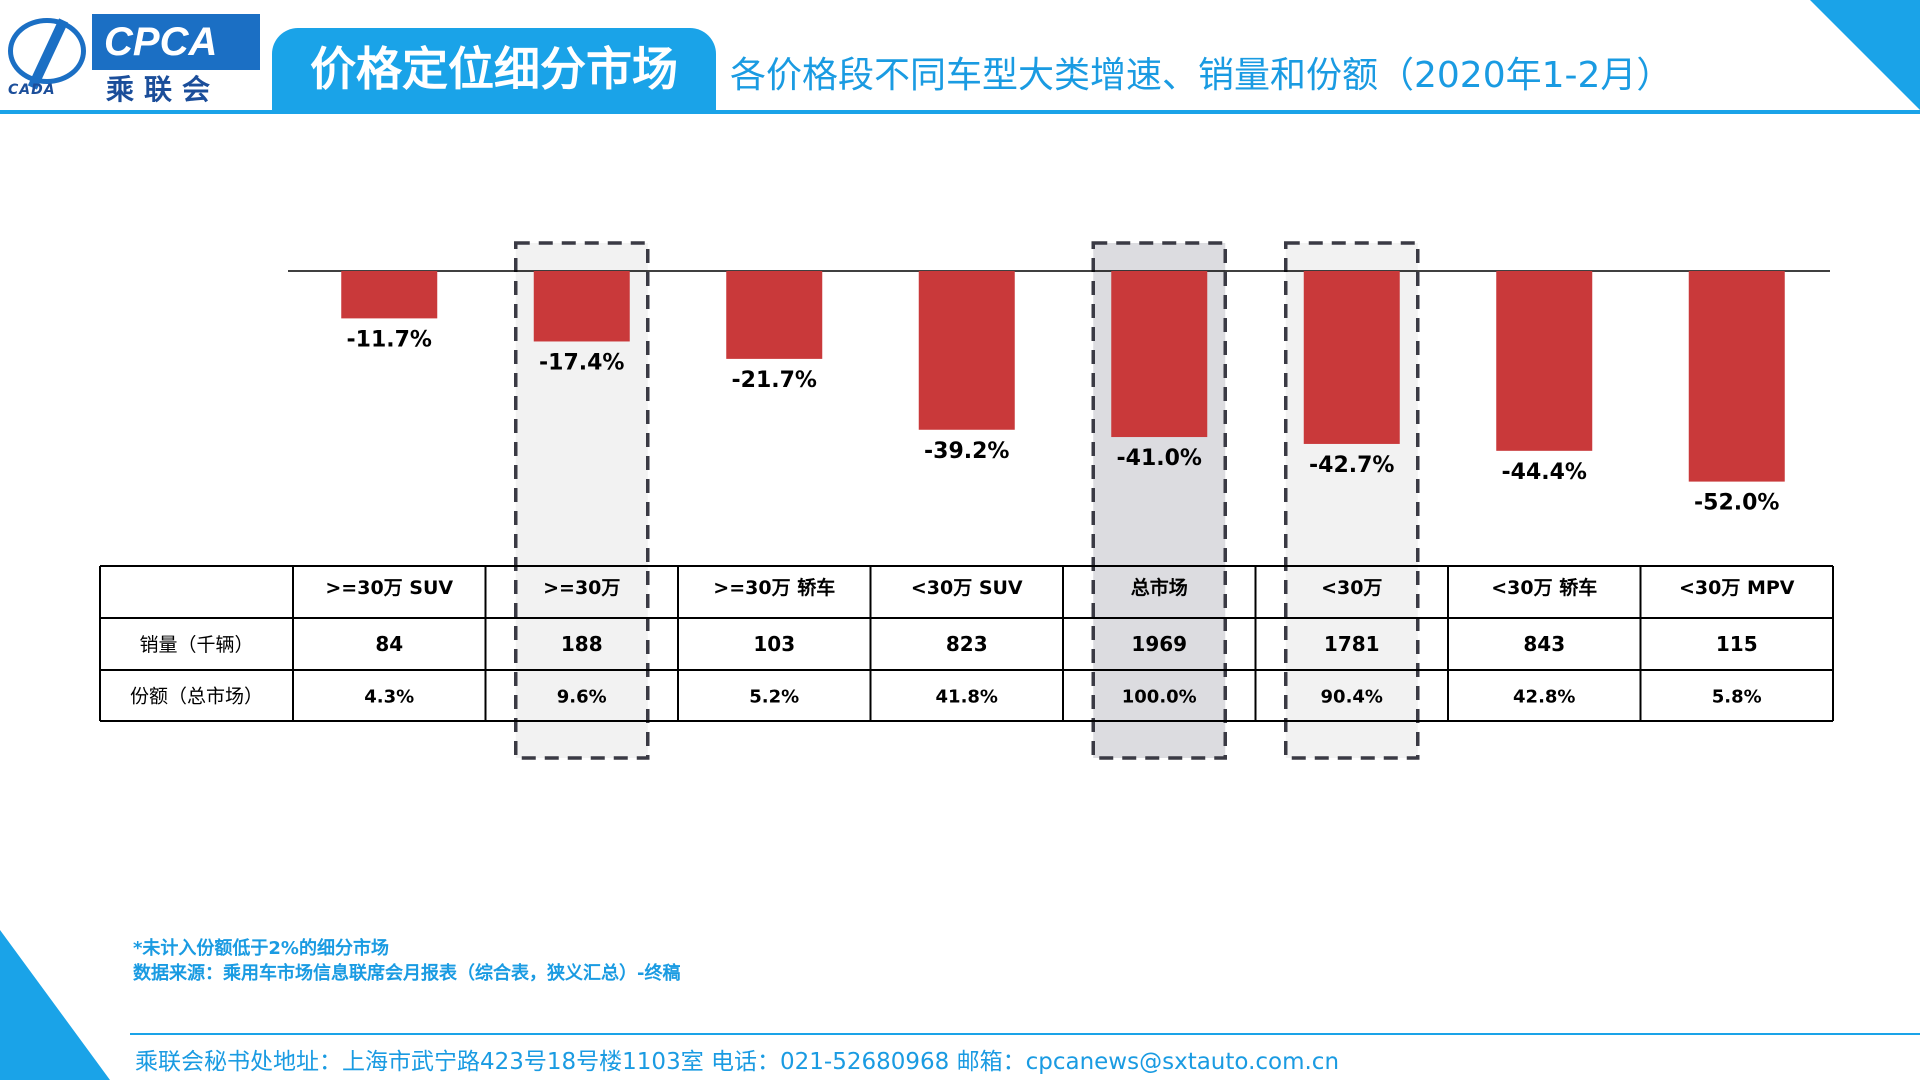 This screenshot has height=1080, width=1920. What do you see at coordinates (1544, 644) in the screenshot?
I see `table-cell: 843` at bounding box center [1544, 644].